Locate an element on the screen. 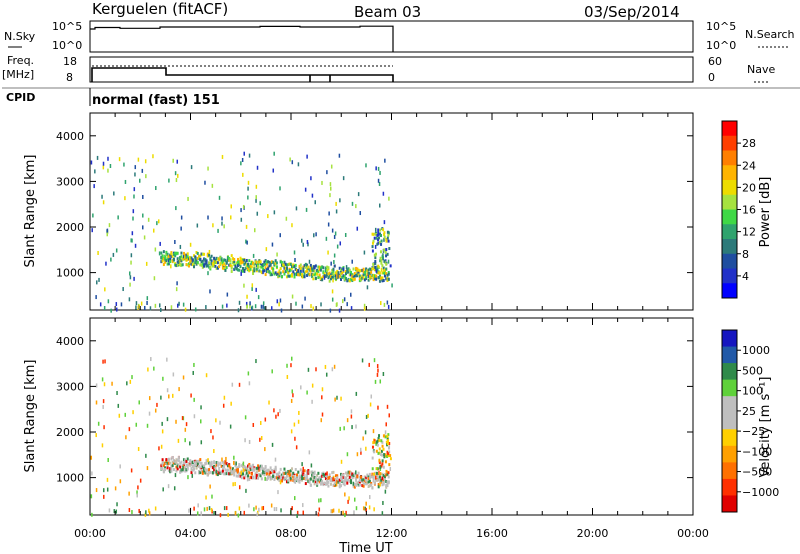  freq-unit-label: [MHz] is located at coordinates (18, 74).